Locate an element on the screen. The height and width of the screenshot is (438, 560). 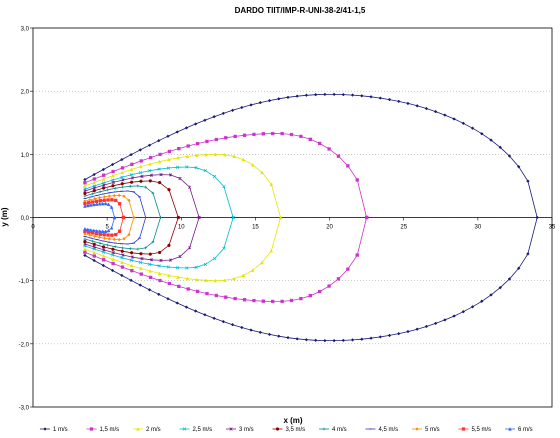
series-5-5-m-s is located at coordinates (104, 217).